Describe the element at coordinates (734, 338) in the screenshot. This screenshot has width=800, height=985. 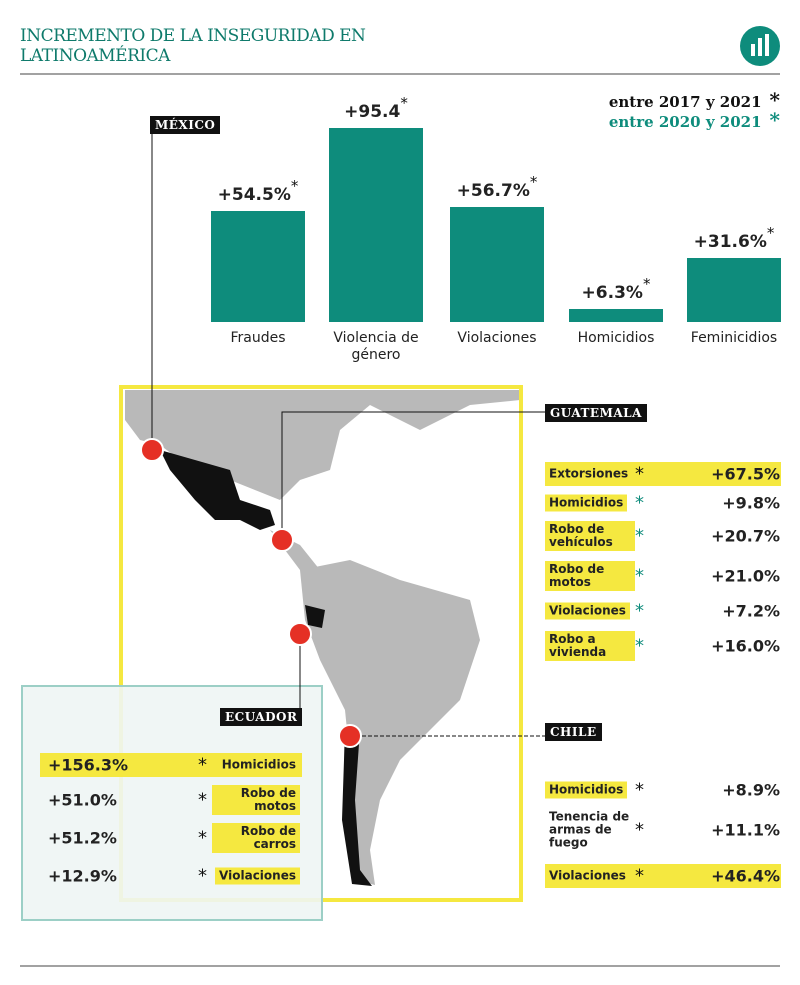
I see `category-label: Feminicidios` at that location.